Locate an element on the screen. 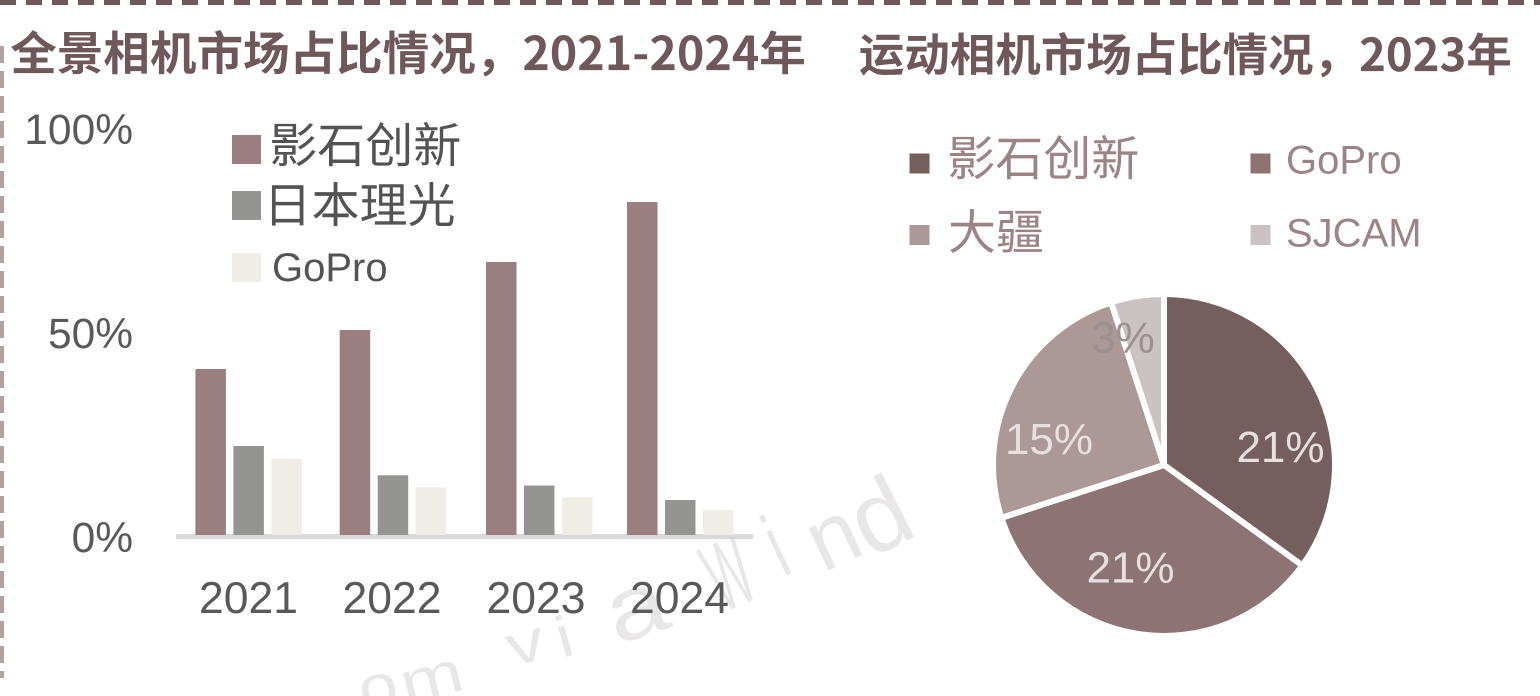  svg-text: 2023 is located at coordinates (536, 598).